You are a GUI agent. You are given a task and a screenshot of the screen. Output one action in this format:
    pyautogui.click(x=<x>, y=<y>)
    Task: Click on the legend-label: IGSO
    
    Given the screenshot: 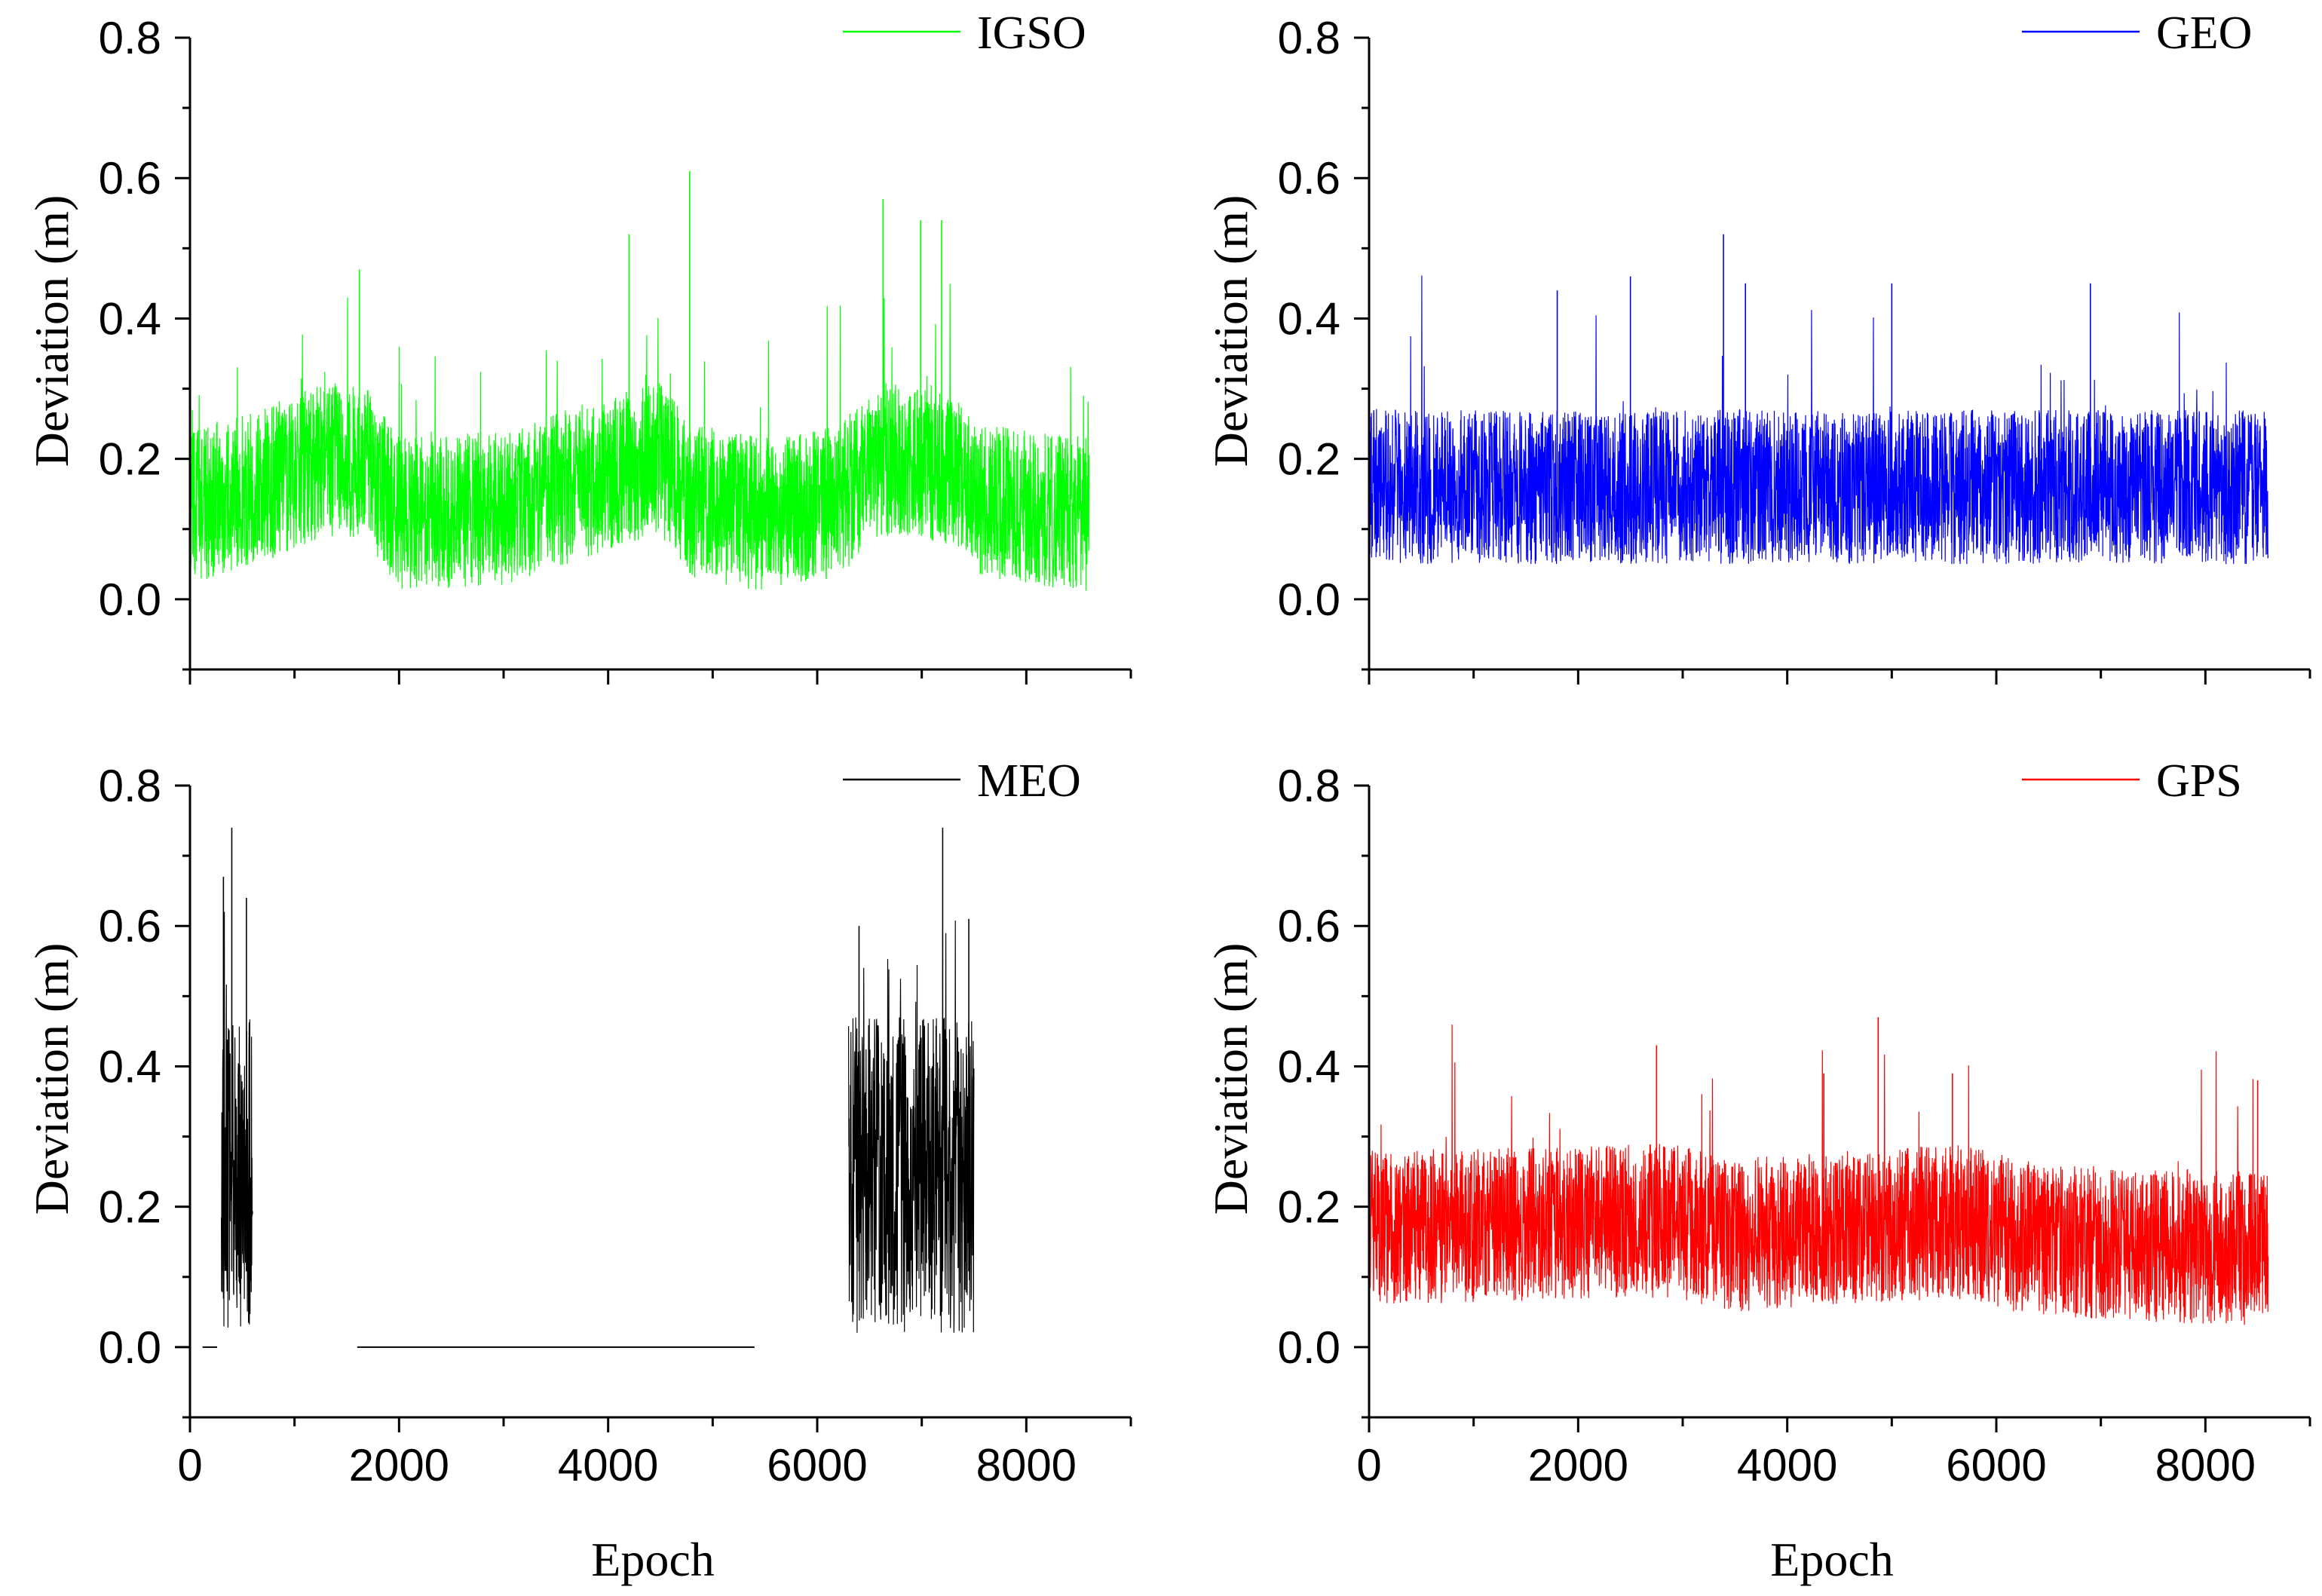 What is the action you would take?
    pyautogui.click(x=1031, y=33)
    